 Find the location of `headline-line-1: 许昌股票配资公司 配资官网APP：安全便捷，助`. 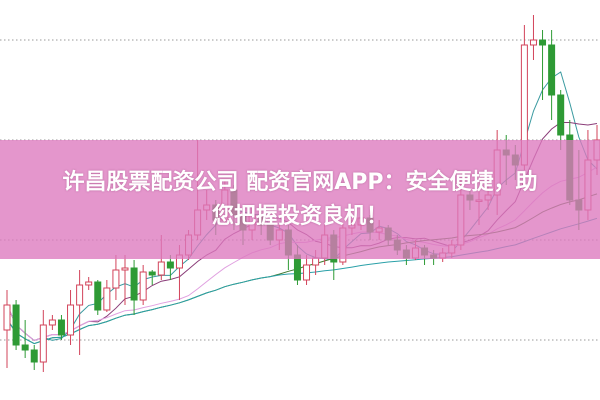

headline-line-1: 许昌股票配资公司 配资官网APP：安全便捷，助 is located at coordinates (300, 182).